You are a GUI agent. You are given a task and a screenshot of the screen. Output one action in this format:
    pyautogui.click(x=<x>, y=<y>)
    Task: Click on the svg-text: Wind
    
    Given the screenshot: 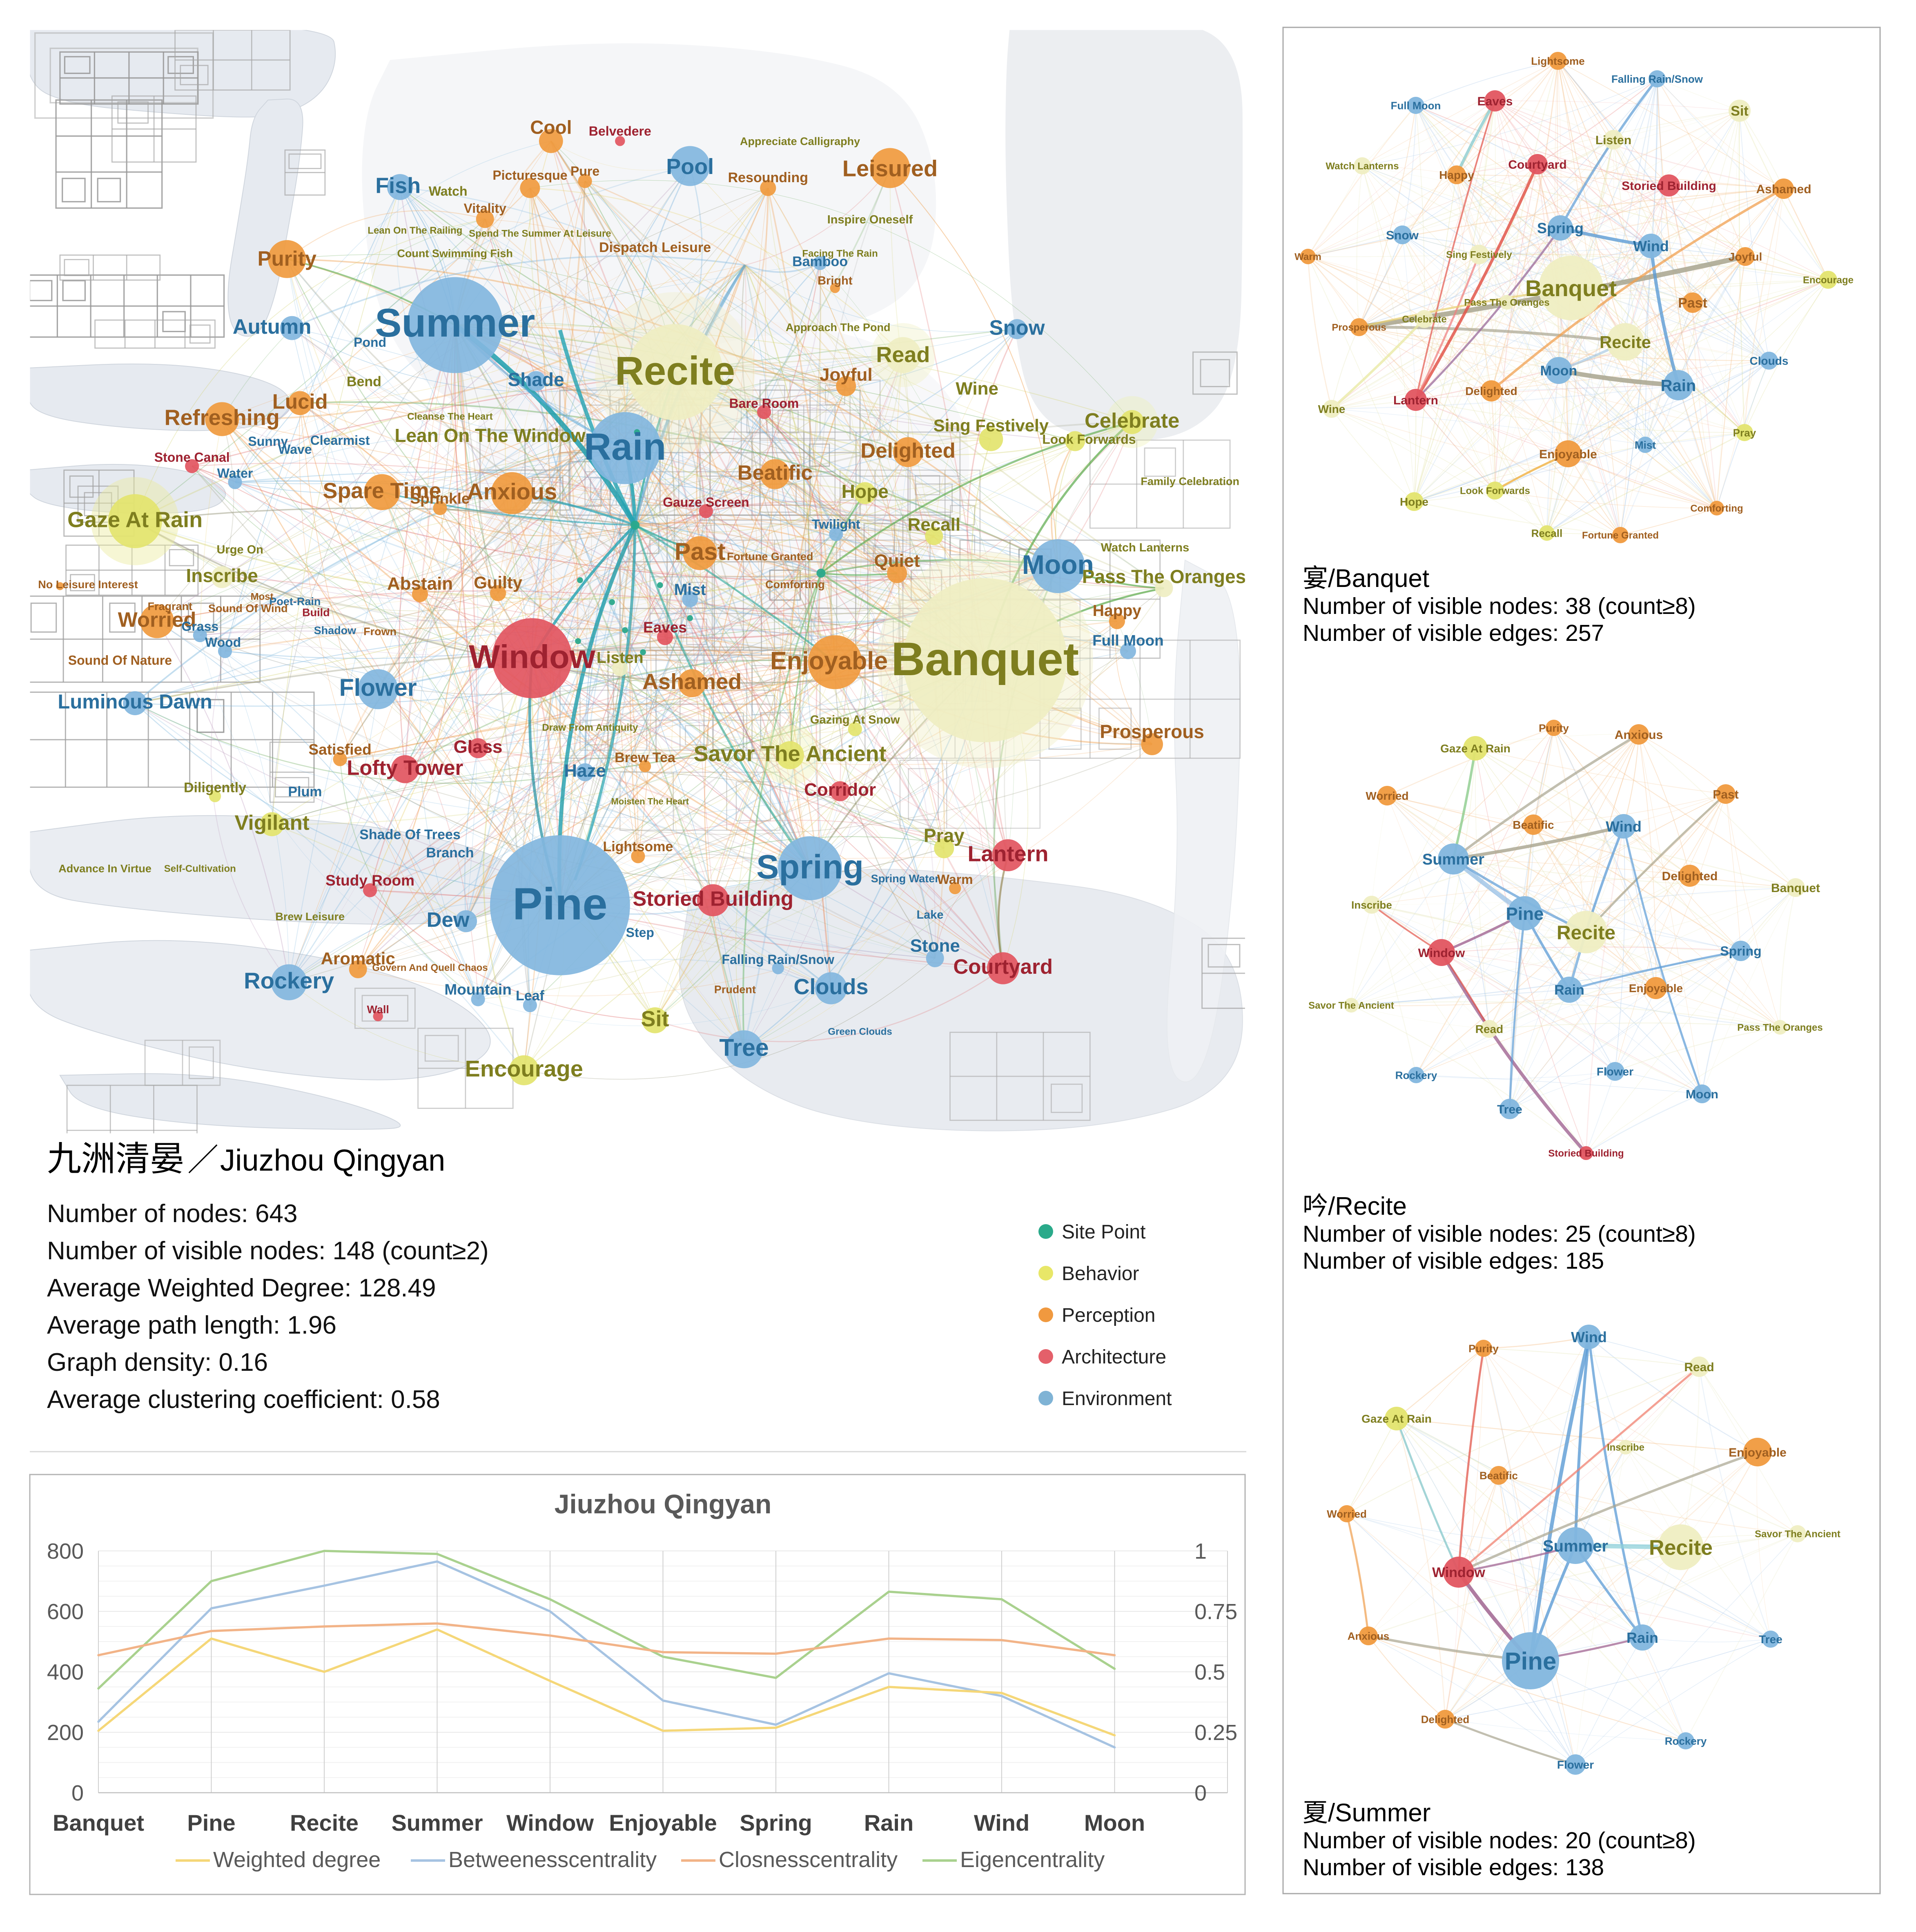 What is the action you would take?
    pyautogui.click(x=1624, y=826)
    